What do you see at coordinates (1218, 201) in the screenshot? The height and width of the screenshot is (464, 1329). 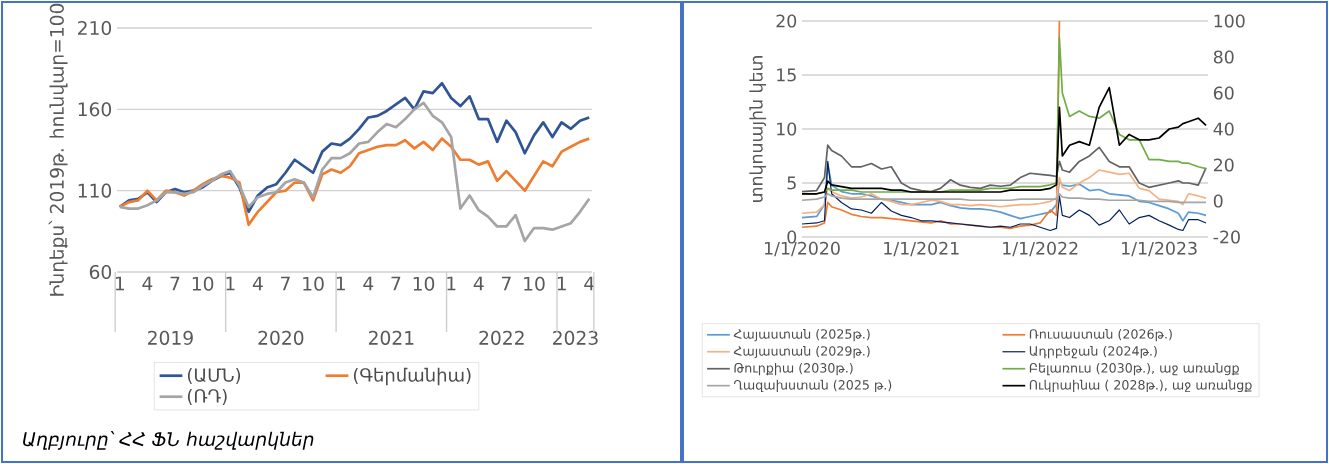 I see `y2-tick-label: 0` at bounding box center [1218, 201].